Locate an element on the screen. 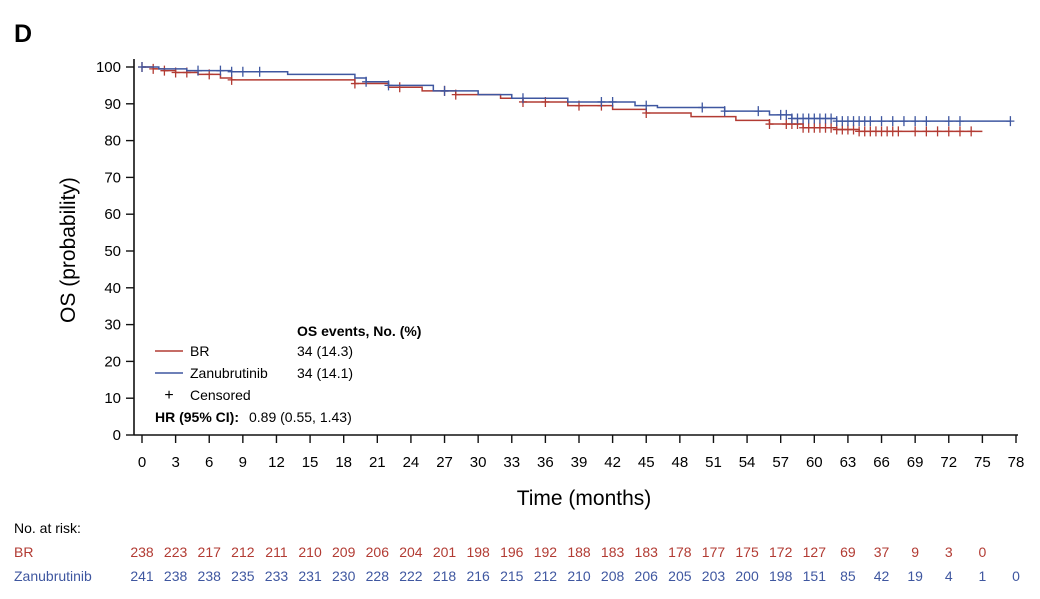 The width and height of the screenshot is (1040, 599). survival-curves is located at coordinates (576, 99).